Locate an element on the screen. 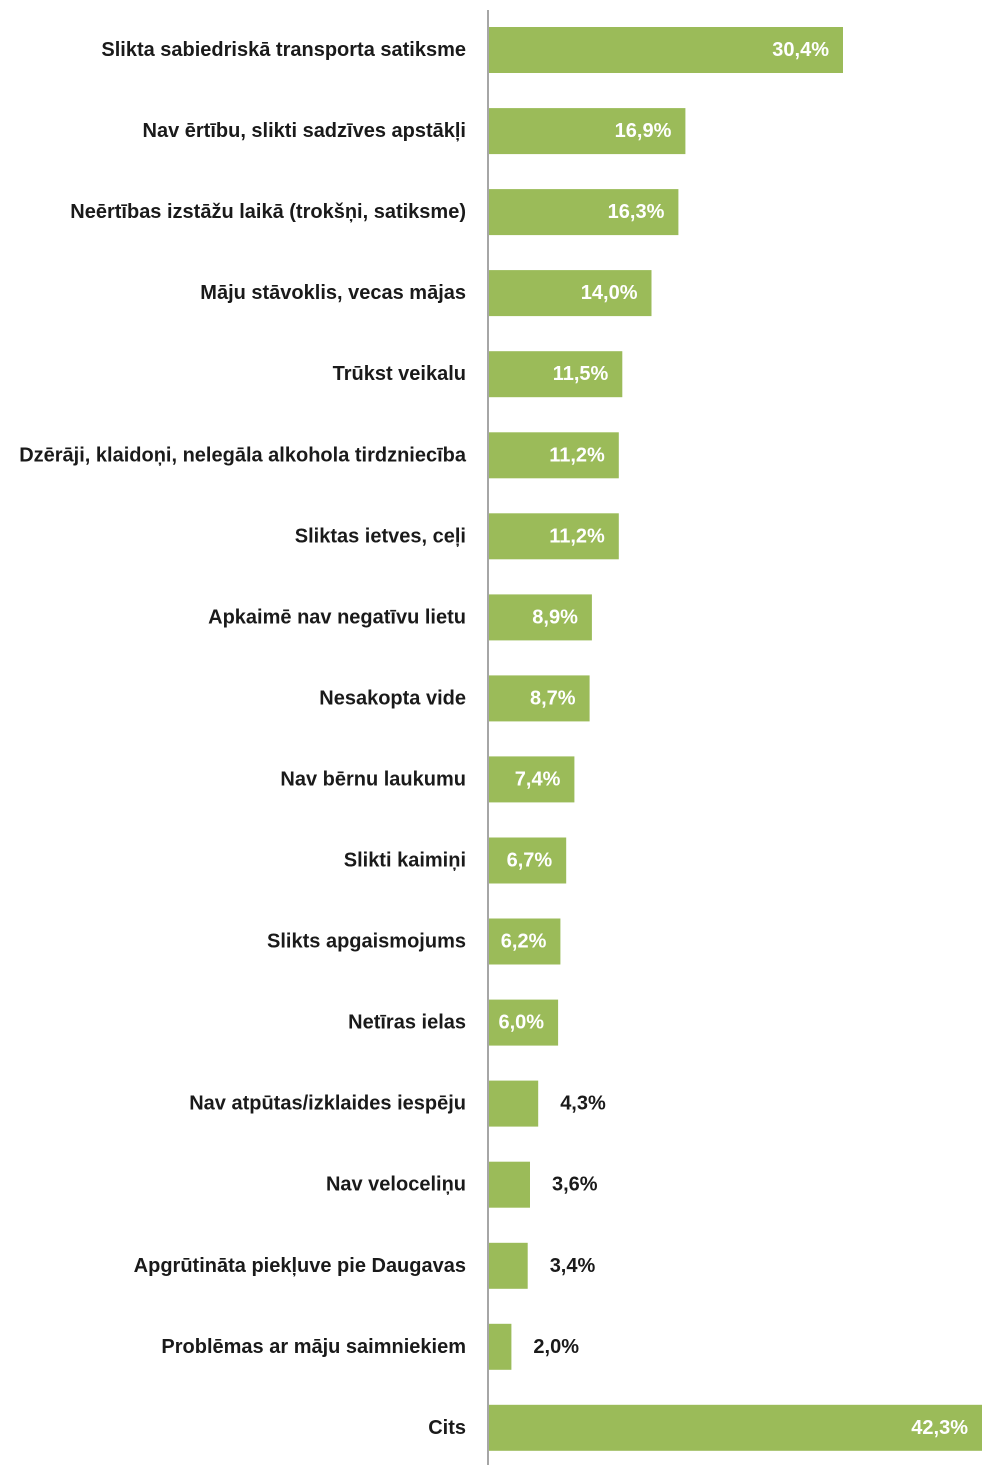  value-label: 6,7% is located at coordinates (530, 861).